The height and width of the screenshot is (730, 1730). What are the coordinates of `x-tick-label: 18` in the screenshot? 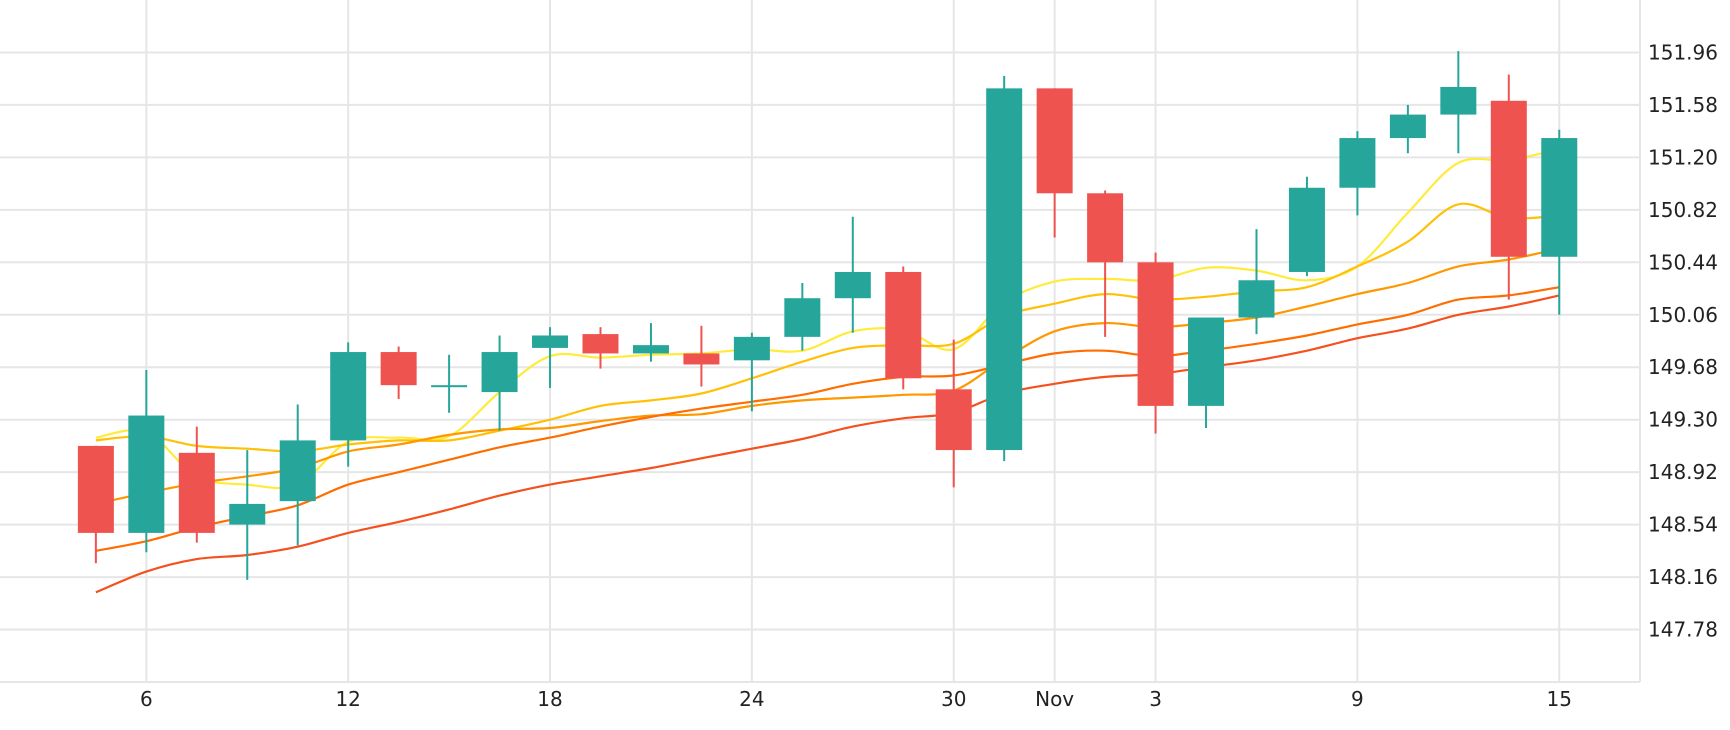 It's located at (549, 699).